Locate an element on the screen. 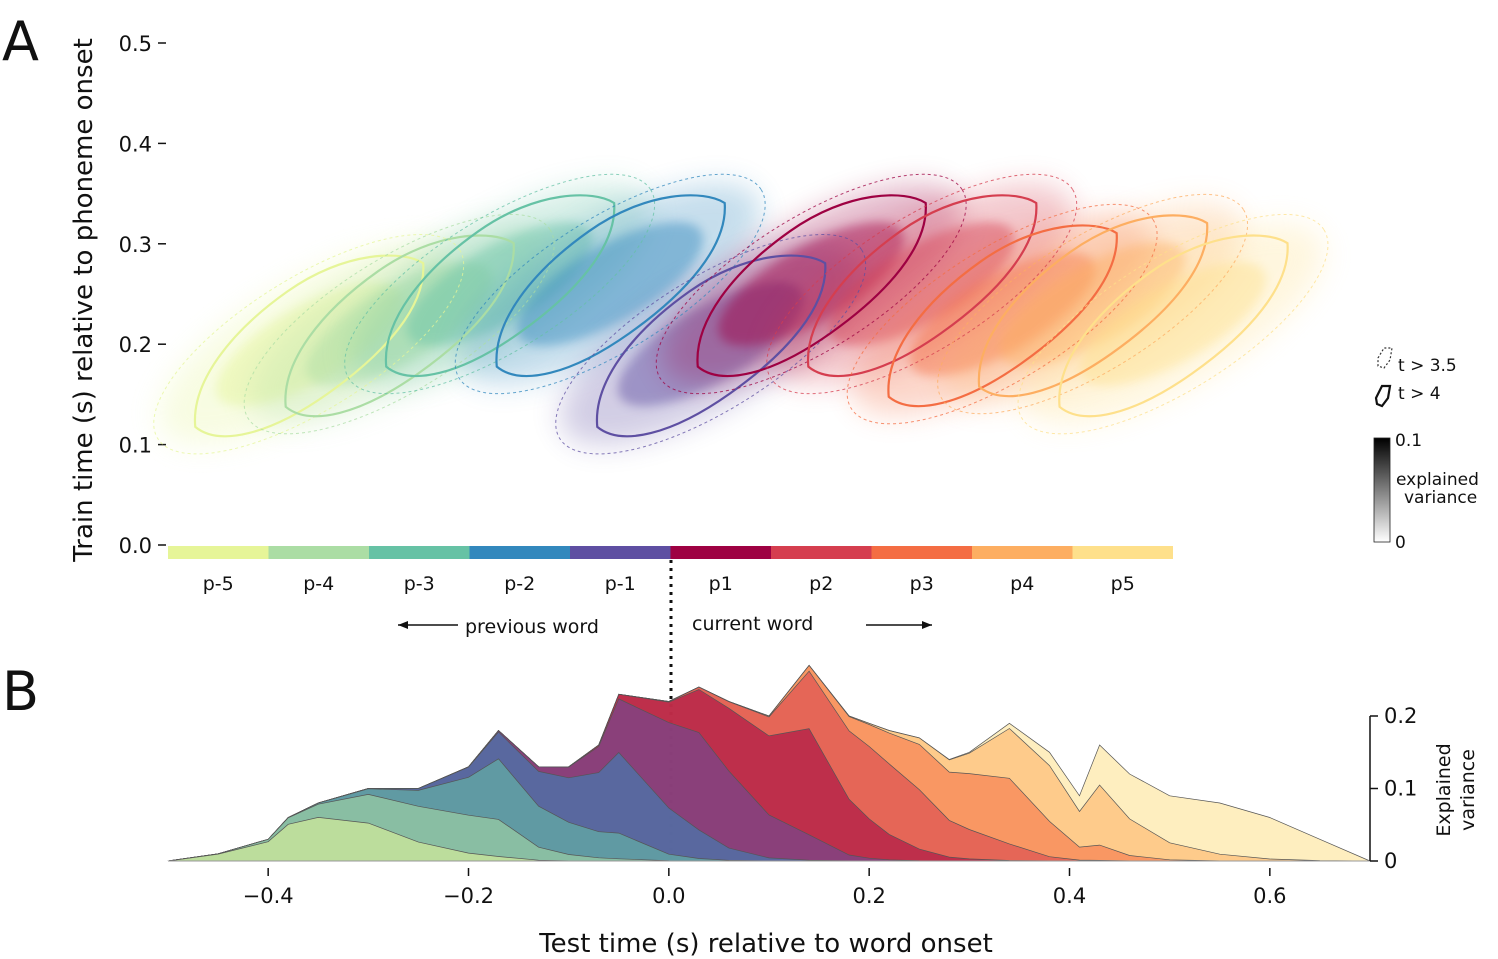  panel-b-y-tick-label: 0.1 is located at coordinates (1400, 789).